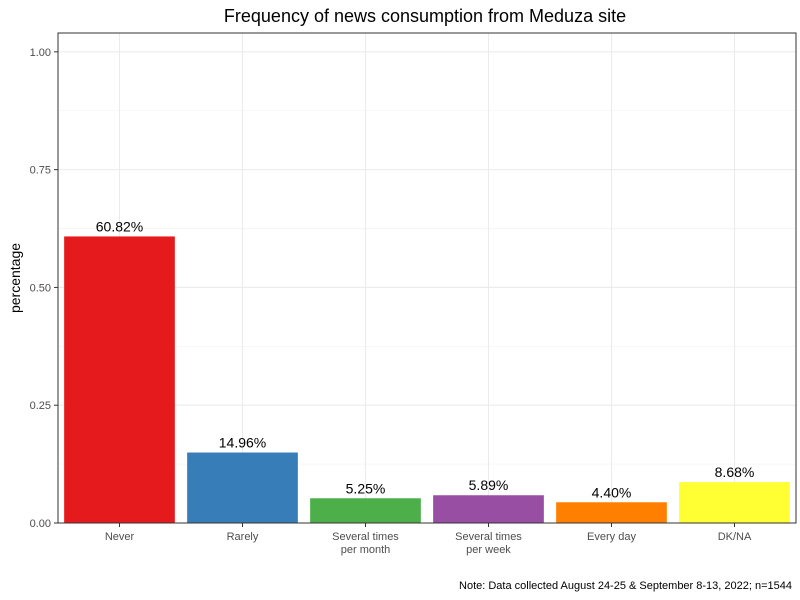 The height and width of the screenshot is (600, 800). I want to click on bar-data-label: 5.25%, so click(366, 488).